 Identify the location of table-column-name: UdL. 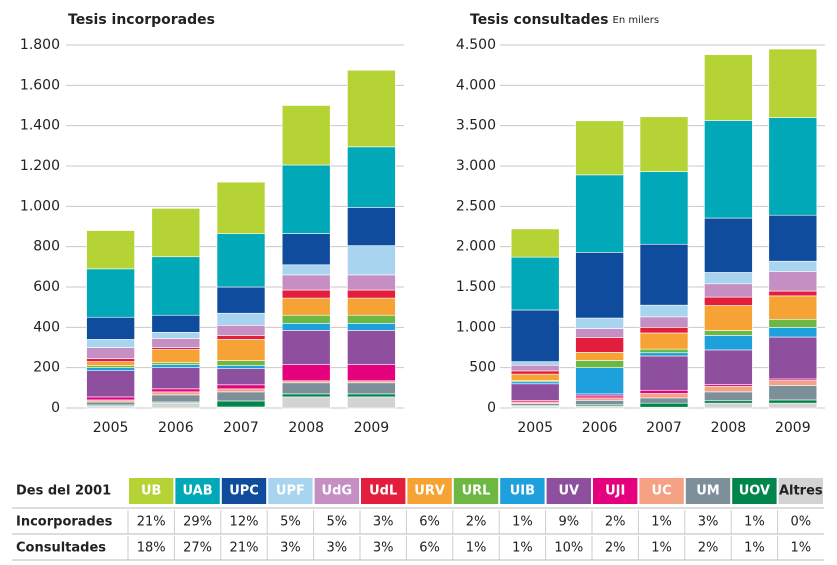
(383, 491).